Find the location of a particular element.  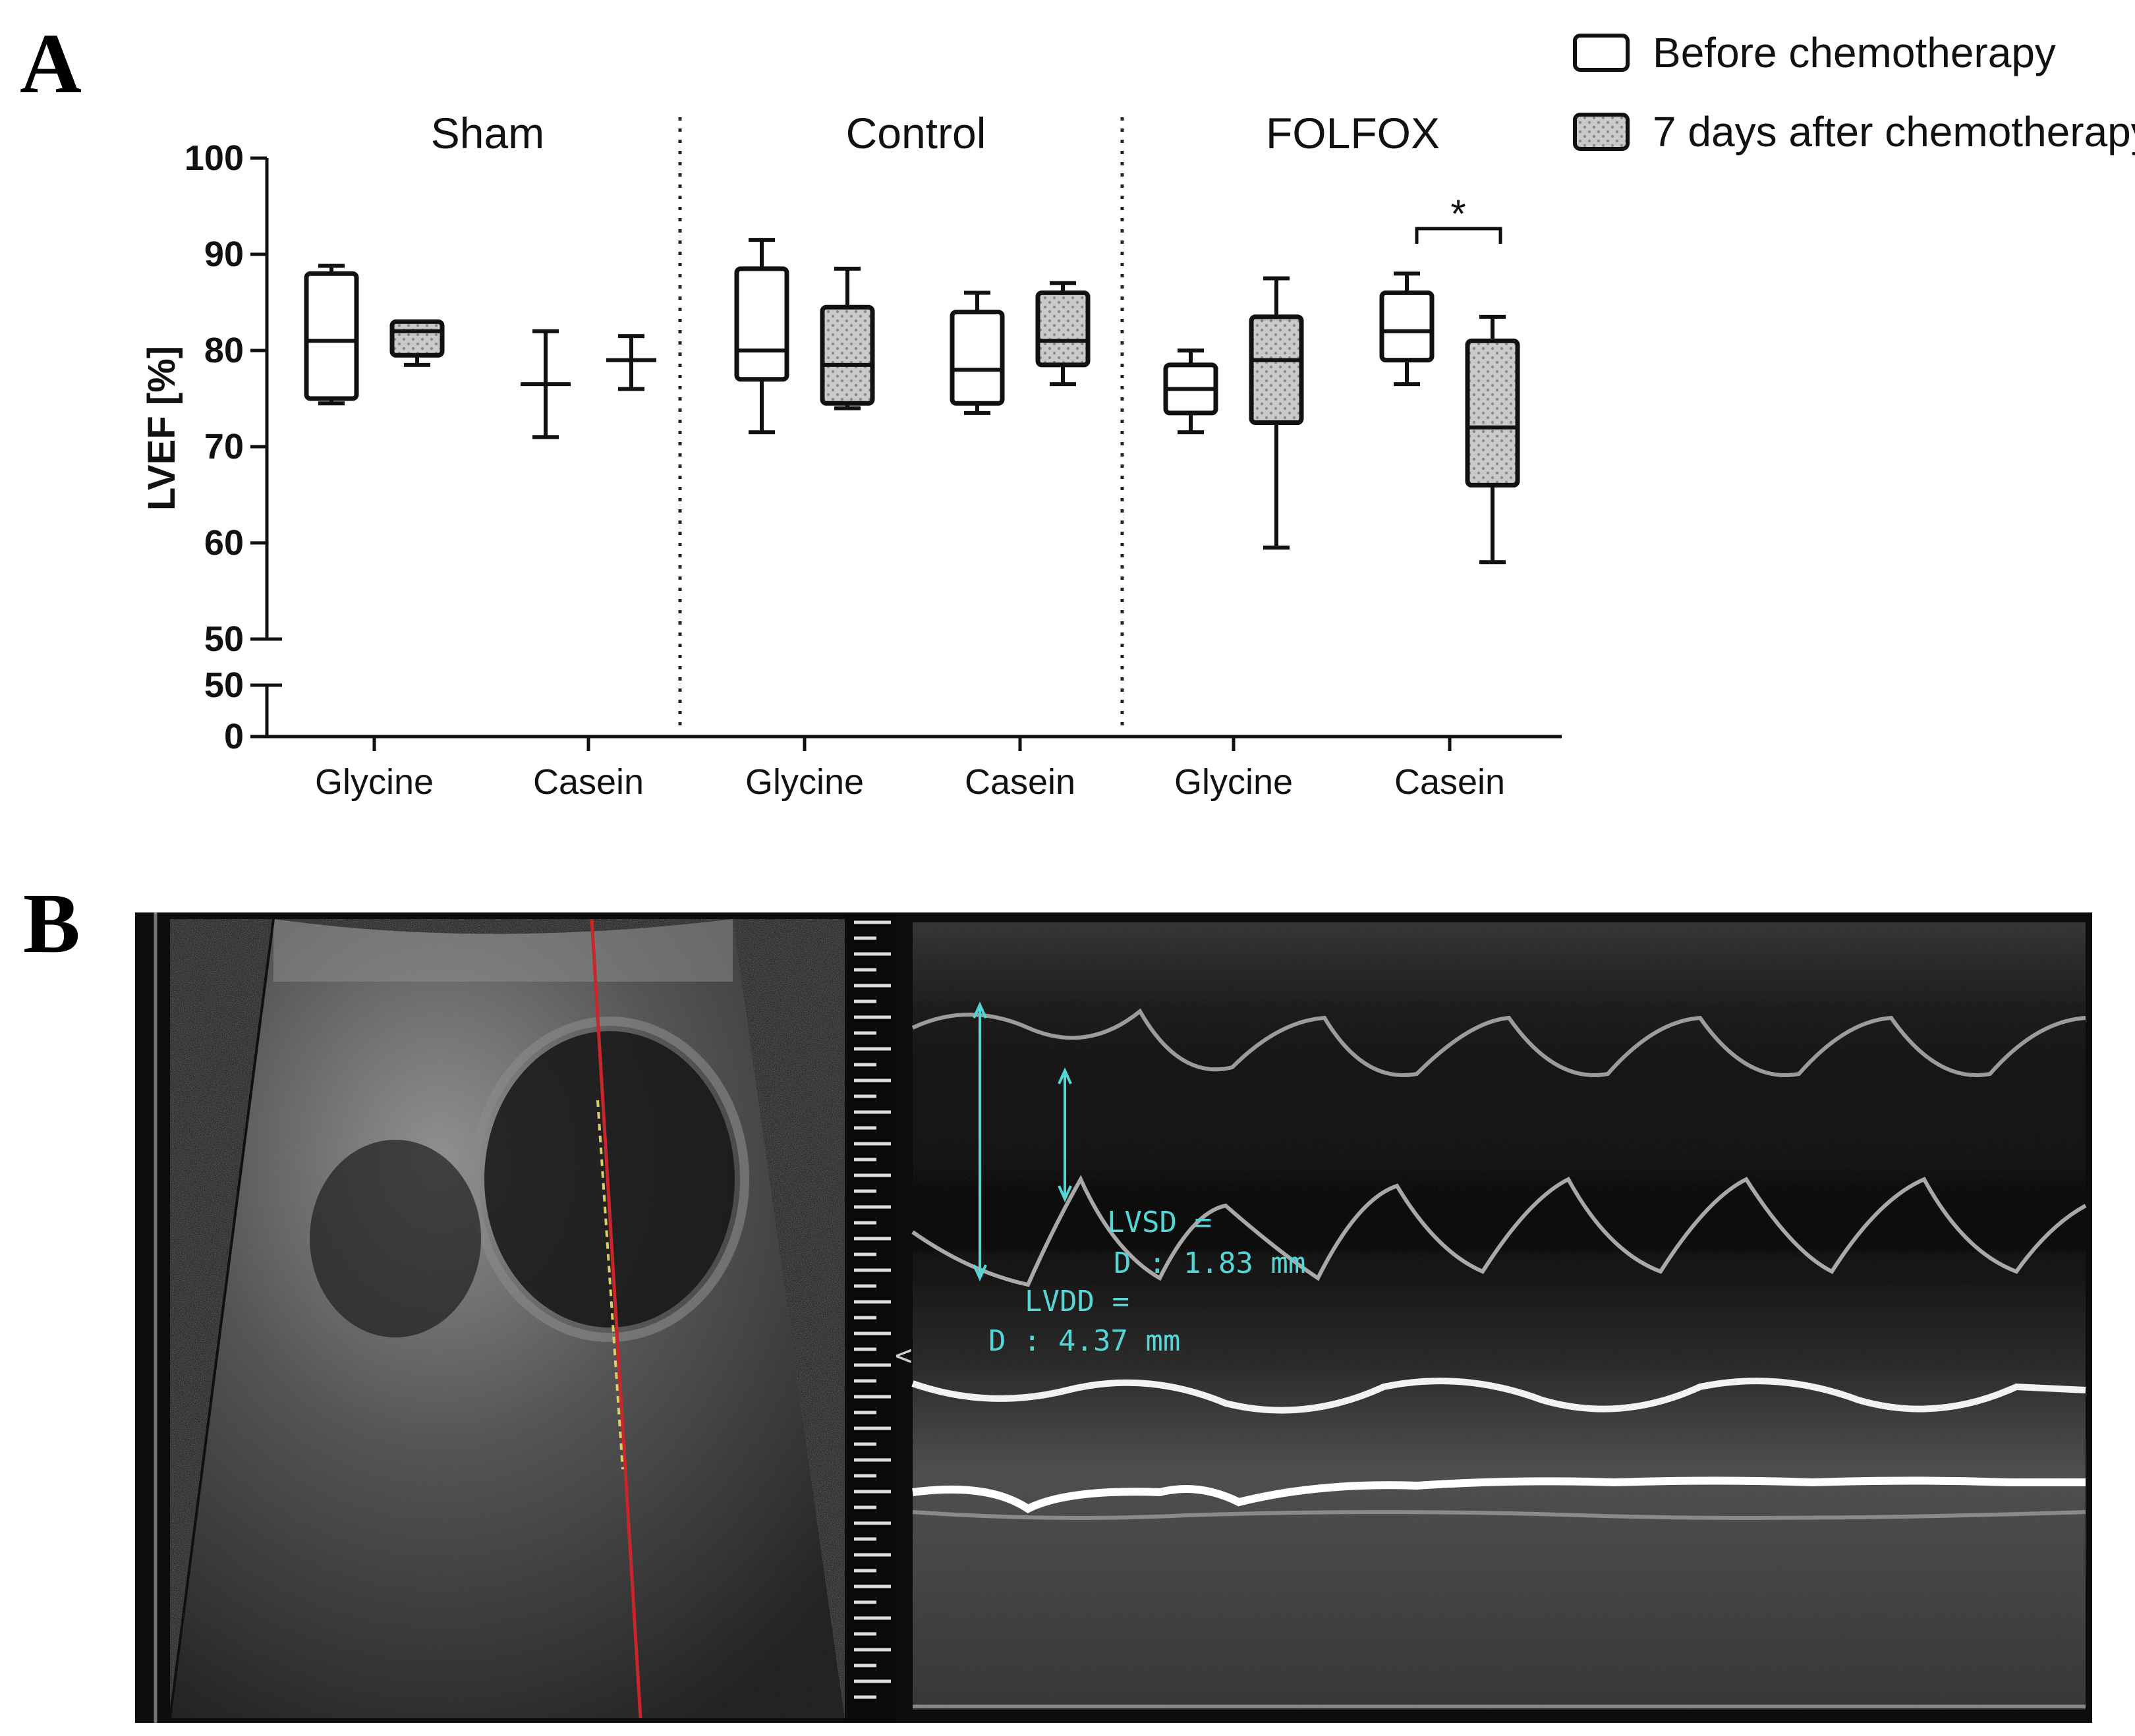

lvdd-value: D : 4.37 mm is located at coordinates (1084, 1341).